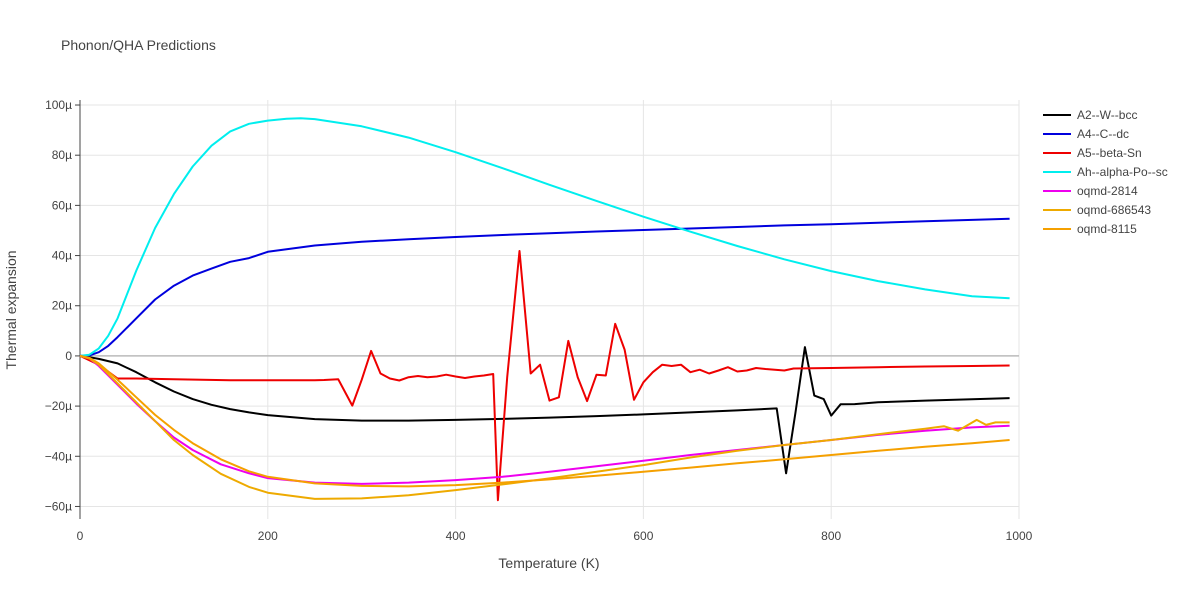  Describe the element at coordinates (643, 536) in the screenshot. I see `x-tick-label: 600` at that location.